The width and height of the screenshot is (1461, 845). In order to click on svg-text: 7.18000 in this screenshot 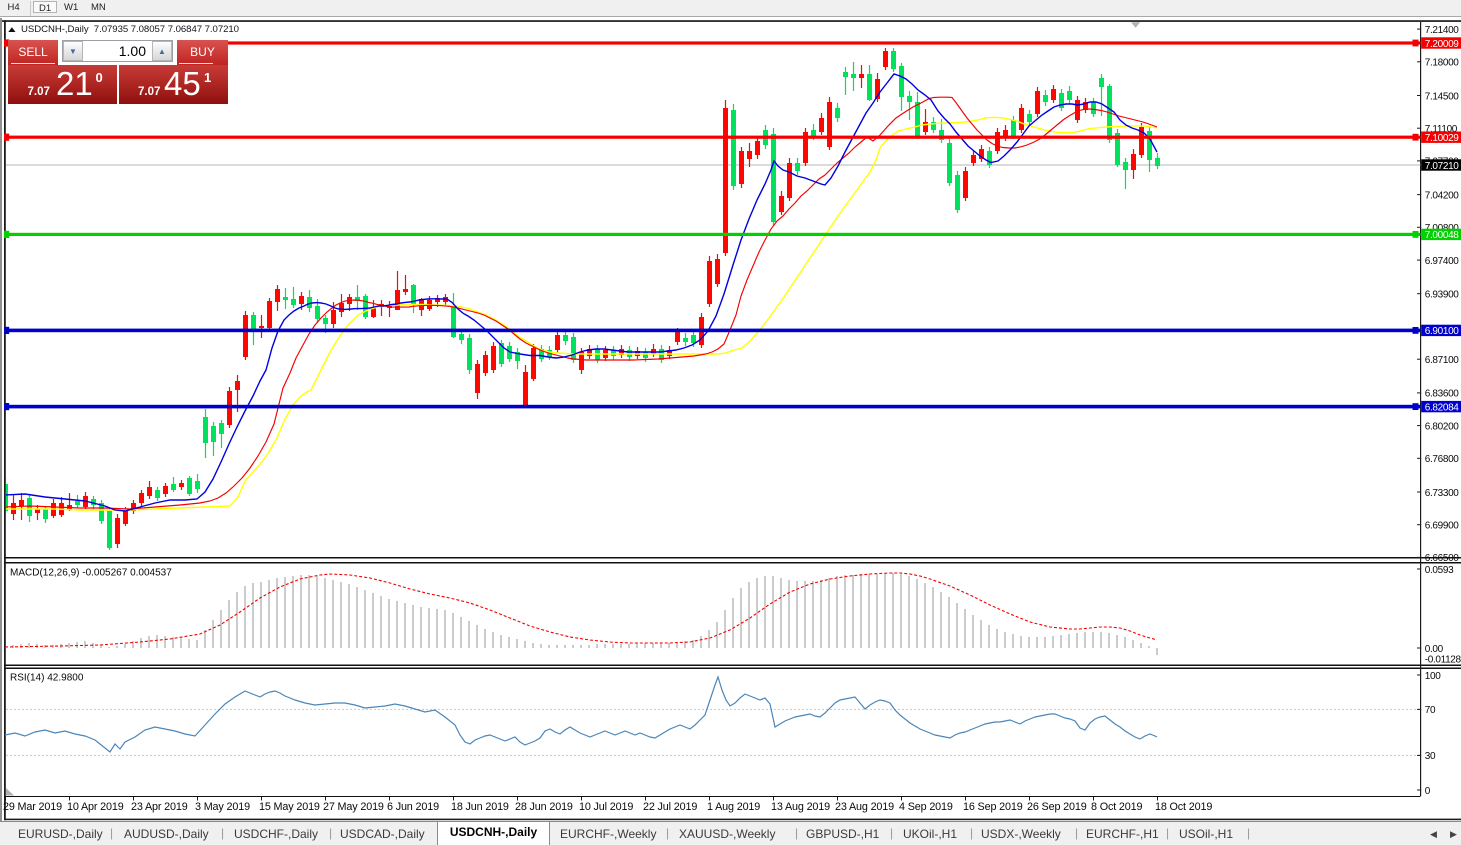, I will do `click(1442, 63)`.